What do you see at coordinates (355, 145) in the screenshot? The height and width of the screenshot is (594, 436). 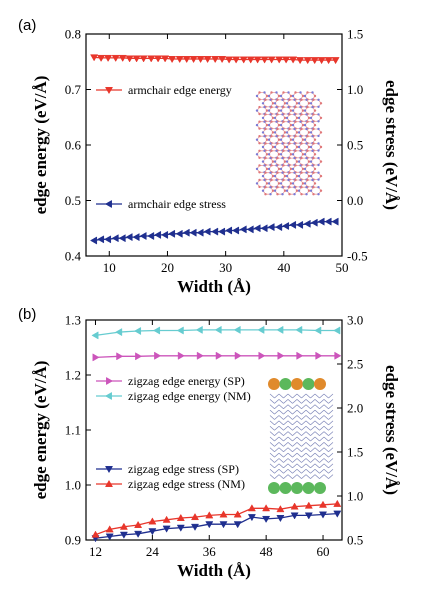 I see `y-tick-label-right: 0.5` at bounding box center [355, 145].